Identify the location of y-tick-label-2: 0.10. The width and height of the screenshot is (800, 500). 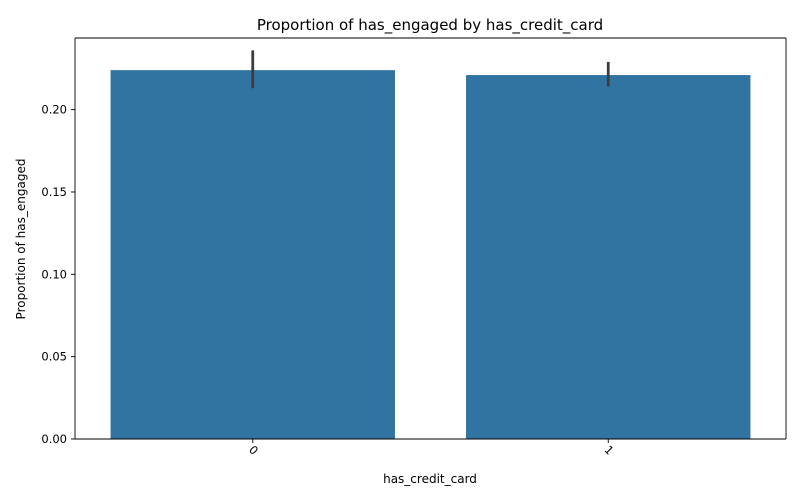
(54, 274).